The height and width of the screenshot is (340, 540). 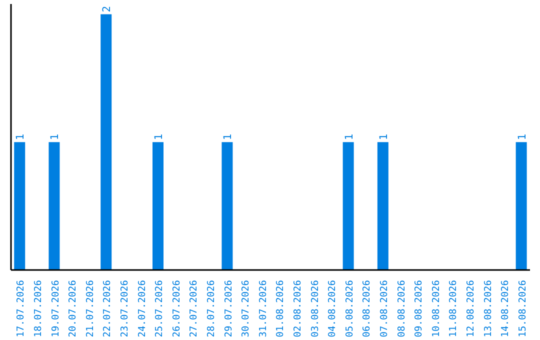 I want to click on x-tick-label: 15.08.2026, so click(x=522, y=309).